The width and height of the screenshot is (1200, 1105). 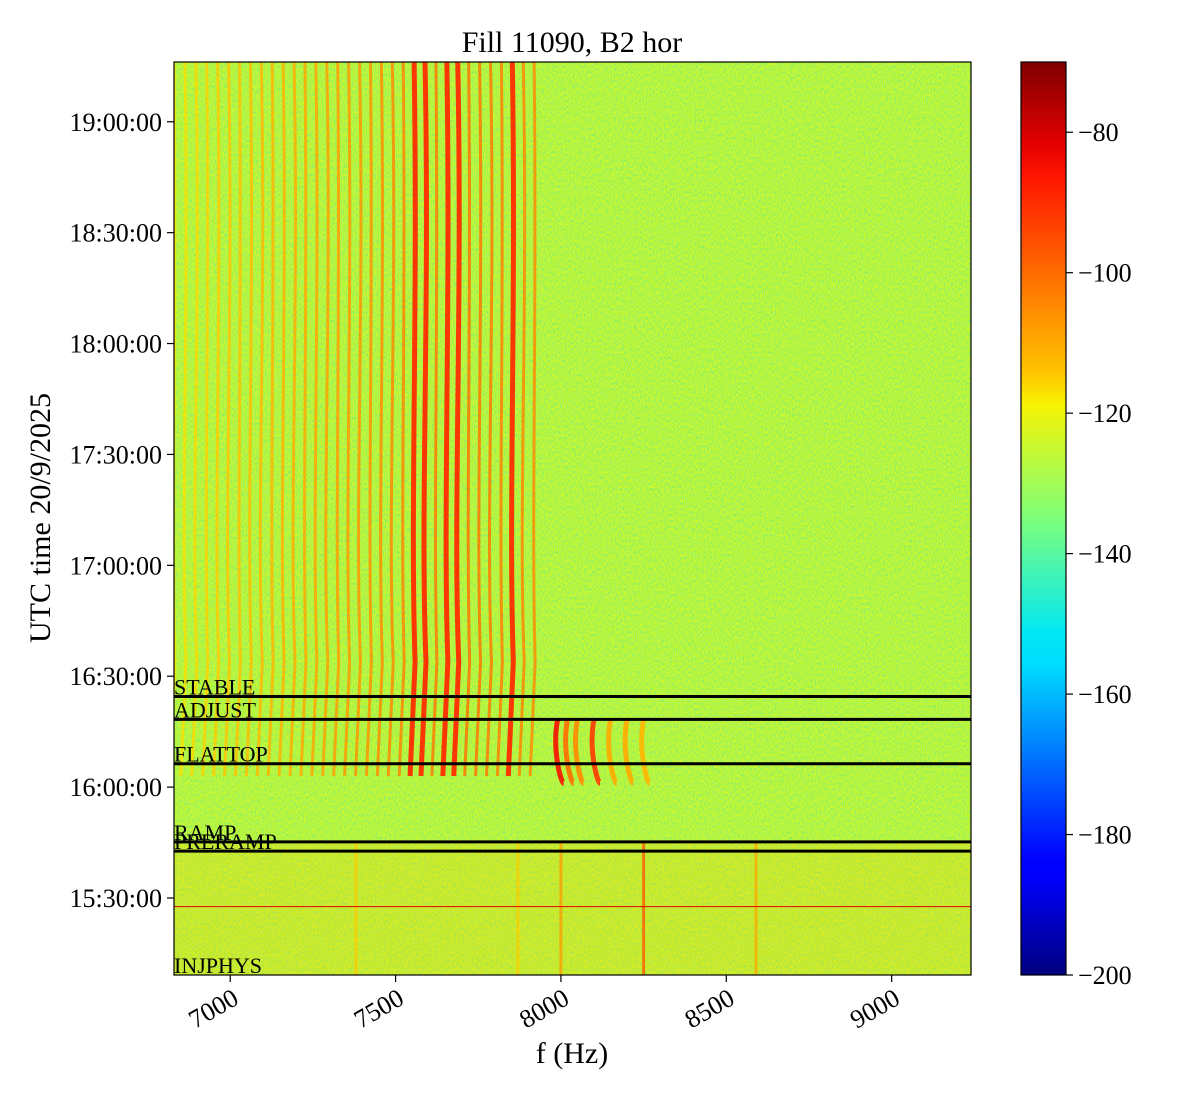 I want to click on phase-marker-label: FLATTOP, so click(x=221, y=754).